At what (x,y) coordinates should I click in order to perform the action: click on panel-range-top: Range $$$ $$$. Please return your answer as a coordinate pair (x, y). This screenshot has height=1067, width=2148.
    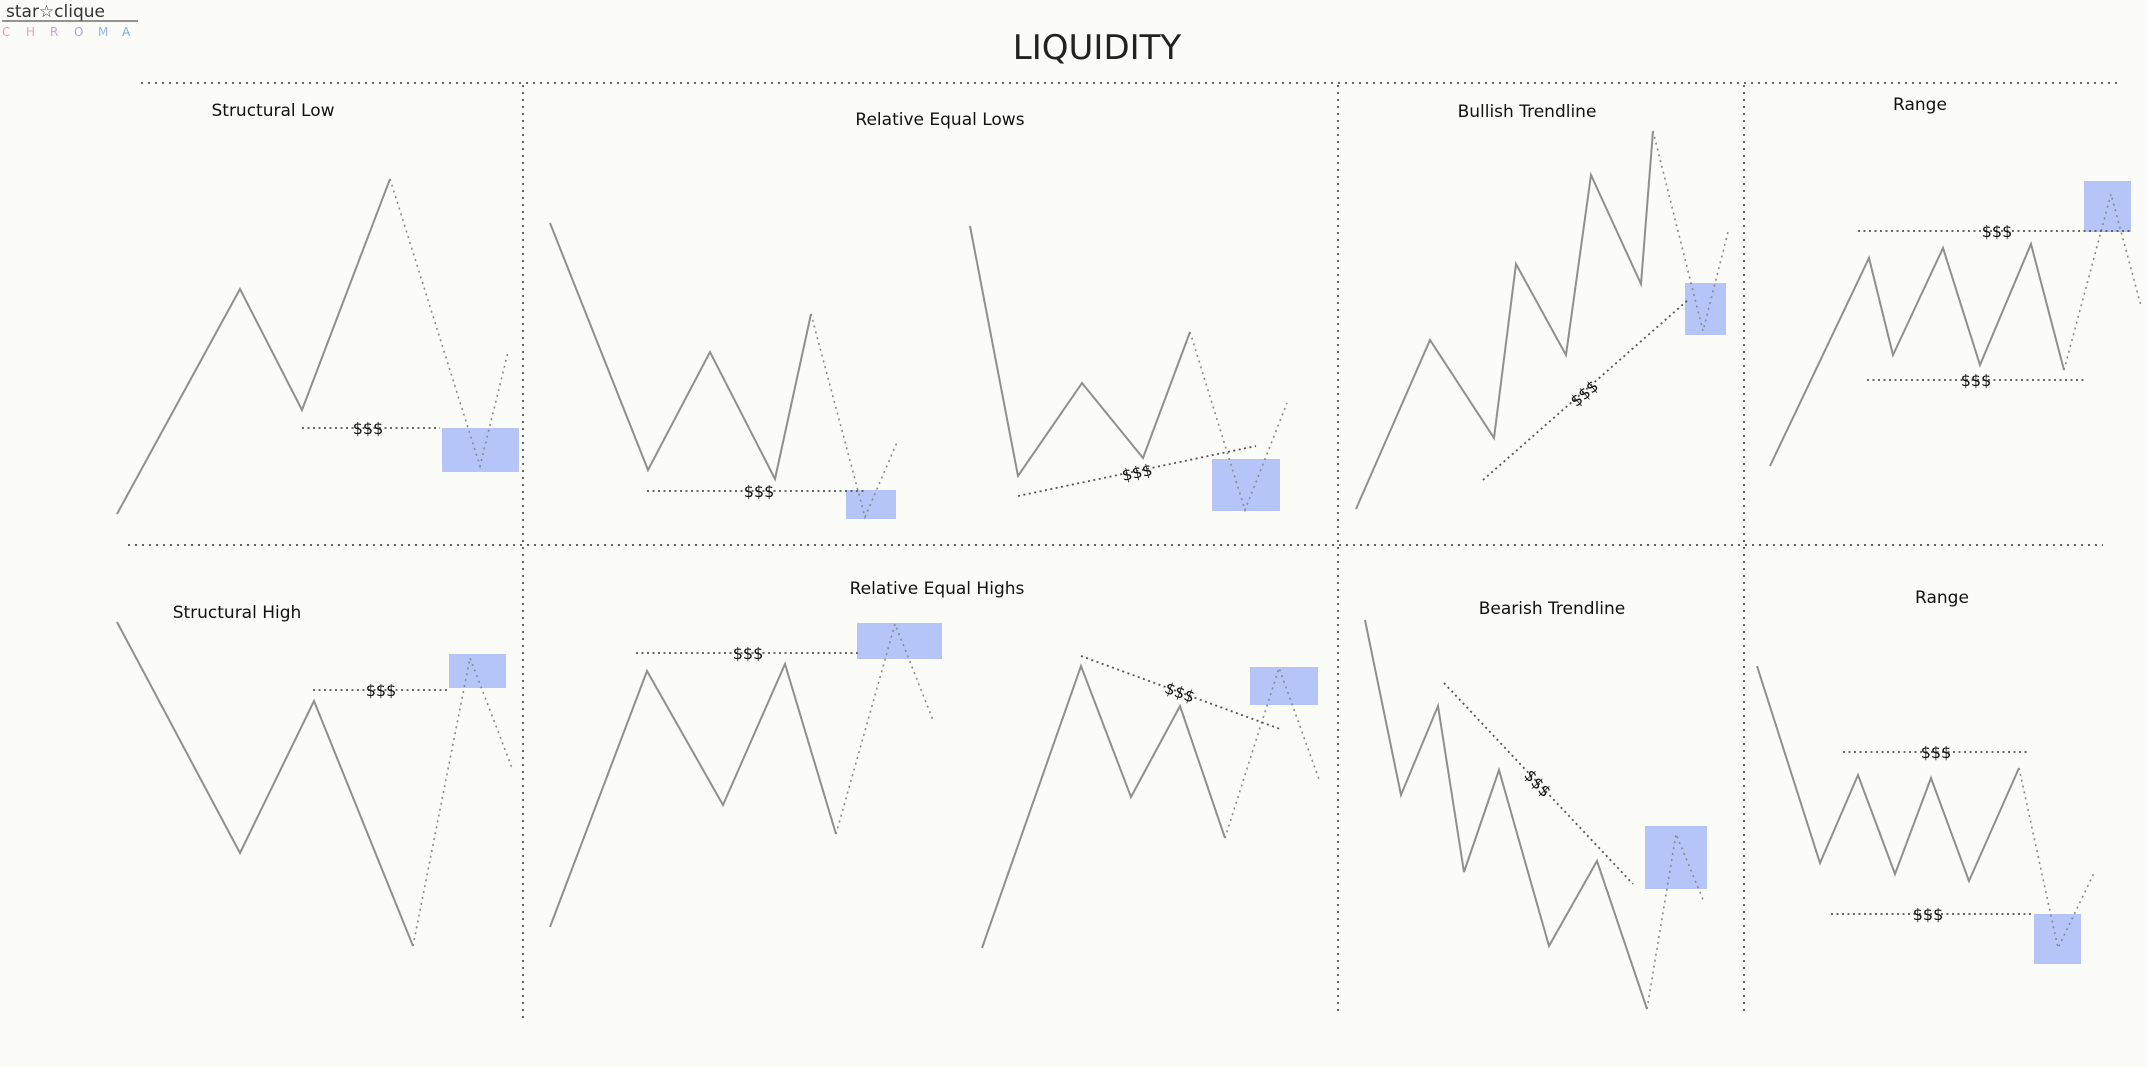
    Looking at the image, I should click on (1955, 281).